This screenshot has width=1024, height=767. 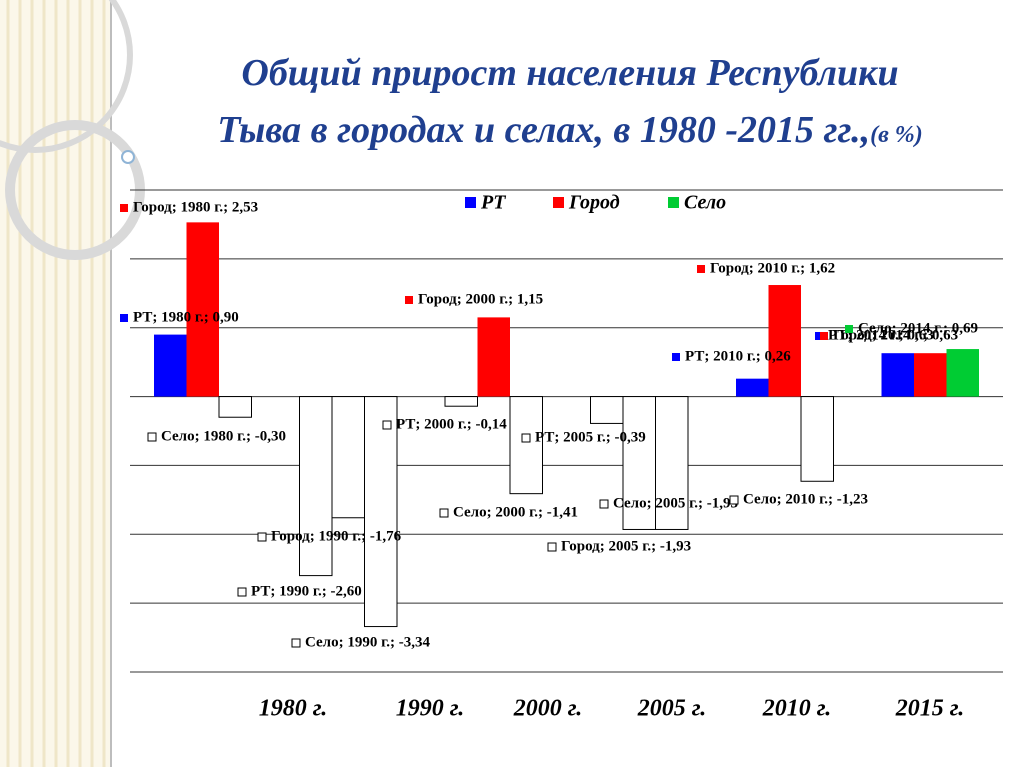 What do you see at coordinates (223, 436) in the screenshot?
I see `data-label: Село; 1980 г.; -0,30` at bounding box center [223, 436].